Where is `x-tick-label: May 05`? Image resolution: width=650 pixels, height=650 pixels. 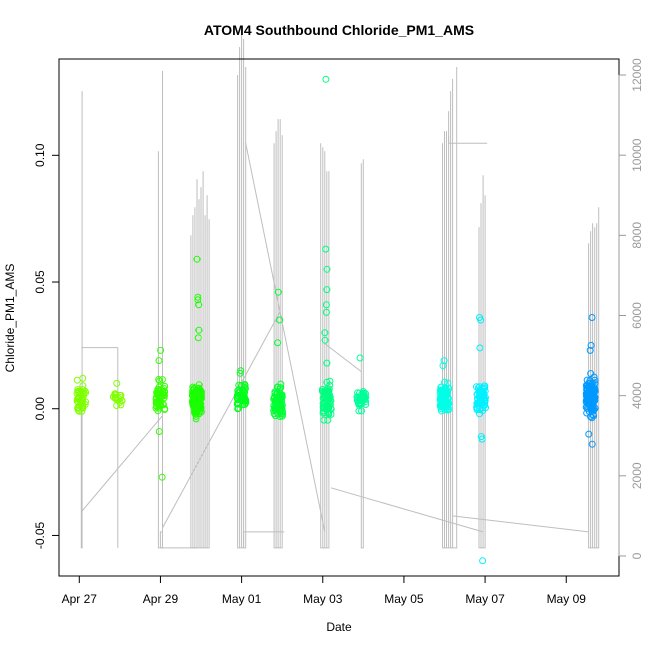 x-tick-label: May 05 is located at coordinates (404, 599).